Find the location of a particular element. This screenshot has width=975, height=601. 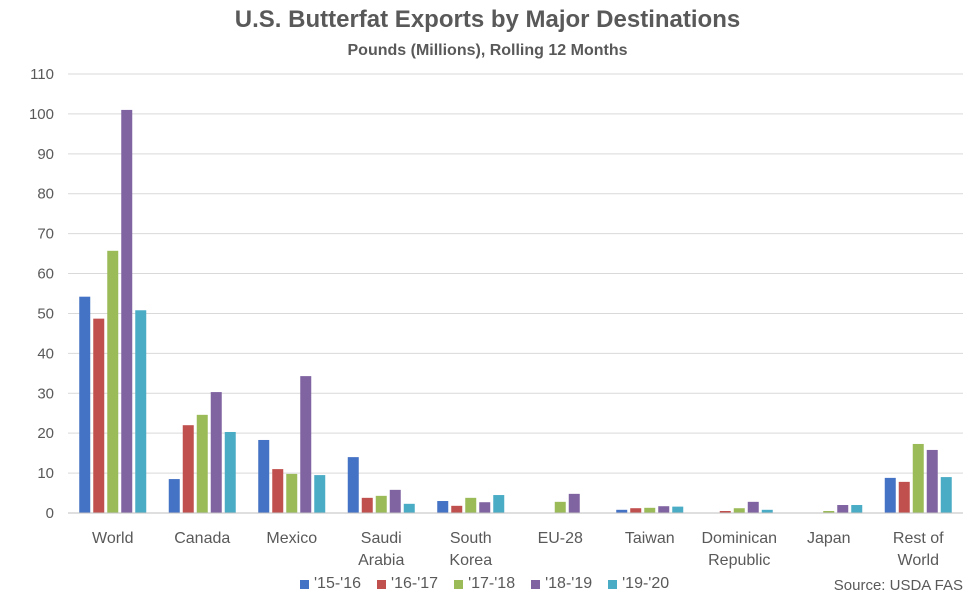

y-tick-label: 30 is located at coordinates (45, 393).